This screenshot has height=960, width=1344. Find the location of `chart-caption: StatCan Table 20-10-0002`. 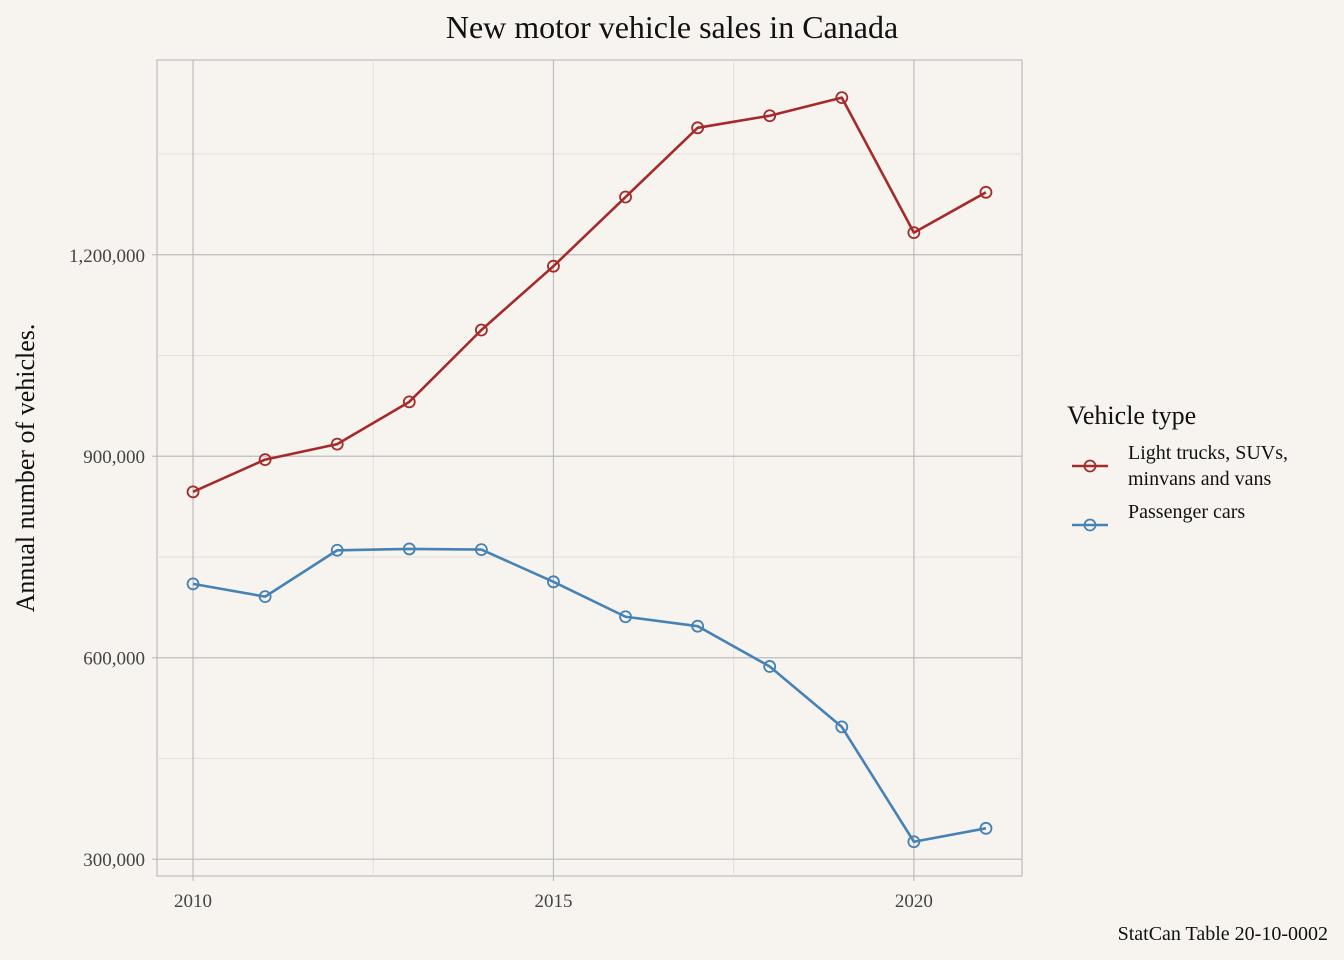

chart-caption: StatCan Table 20-10-0002 is located at coordinates (1223, 934).